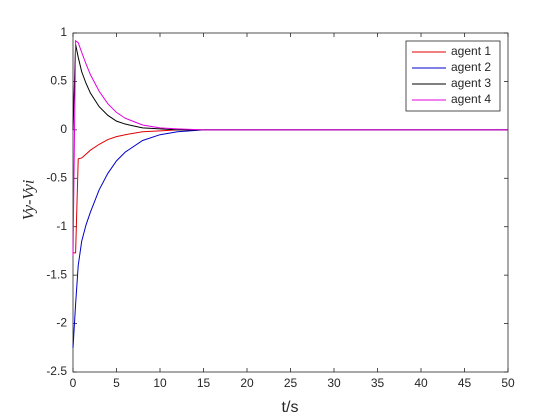  I want to click on y-tick-label: 0, so click(63, 129).